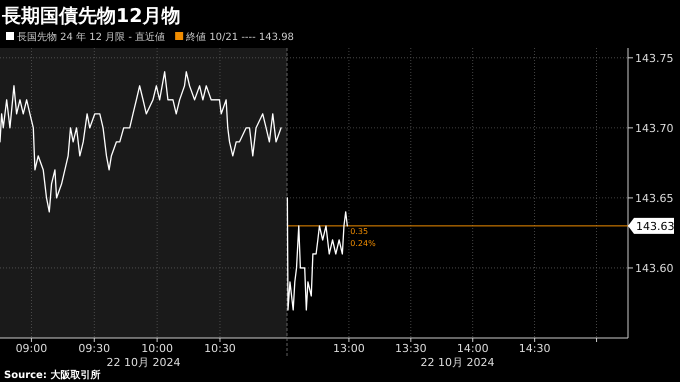 The height and width of the screenshot is (382, 680). I want to click on x-tick-label: 14:30, so click(534, 348).